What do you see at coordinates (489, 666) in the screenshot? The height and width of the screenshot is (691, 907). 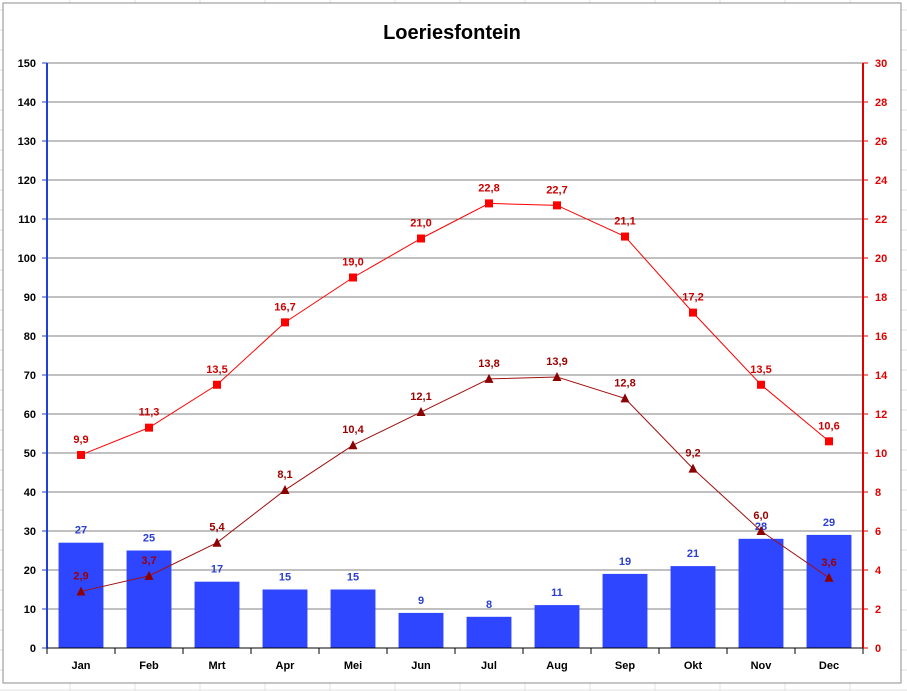 I see `x-tick-label: Jul` at bounding box center [489, 666].